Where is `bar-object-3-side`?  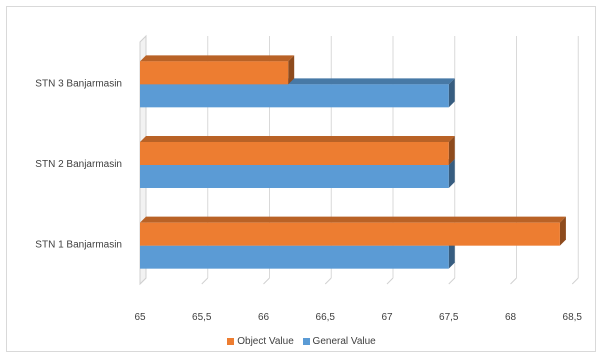
bar-object-3-side is located at coordinates (291, 70).